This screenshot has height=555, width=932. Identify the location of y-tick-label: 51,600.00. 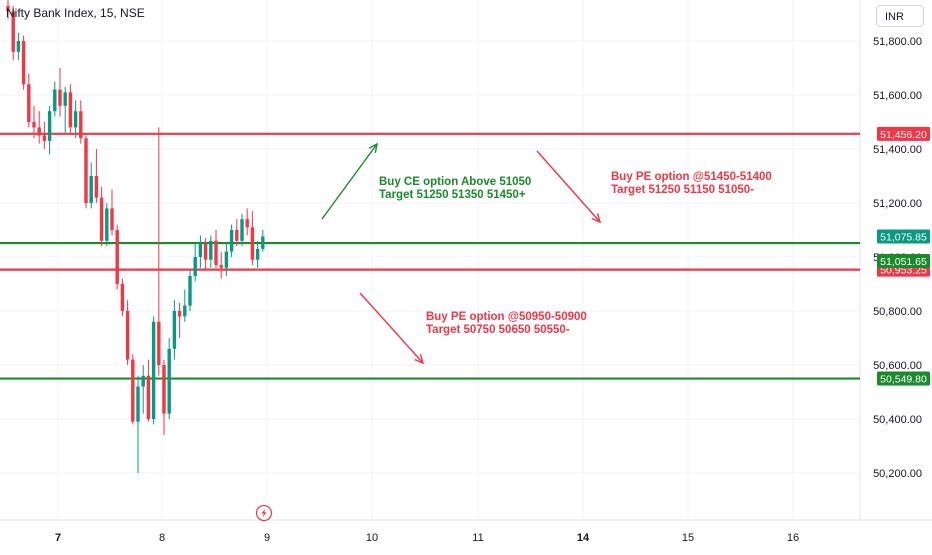
(897, 96).